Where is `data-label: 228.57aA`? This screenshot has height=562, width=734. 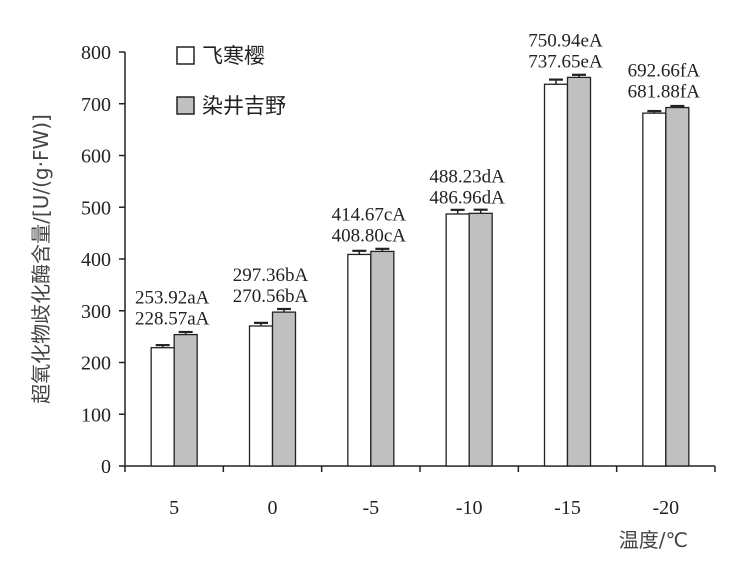
data-label: 228.57aA is located at coordinates (172, 319).